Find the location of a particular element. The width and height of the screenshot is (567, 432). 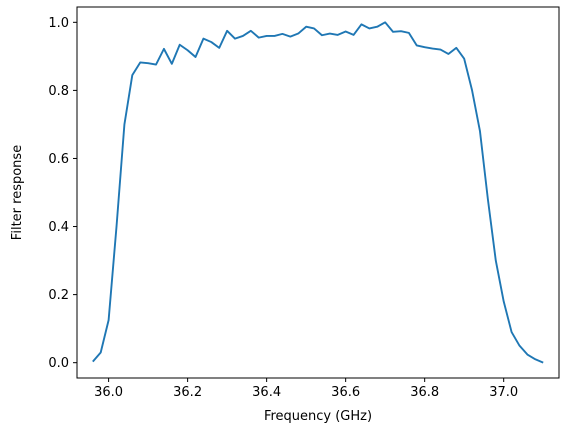

y-tick-label: 0.8 is located at coordinates (58, 91).